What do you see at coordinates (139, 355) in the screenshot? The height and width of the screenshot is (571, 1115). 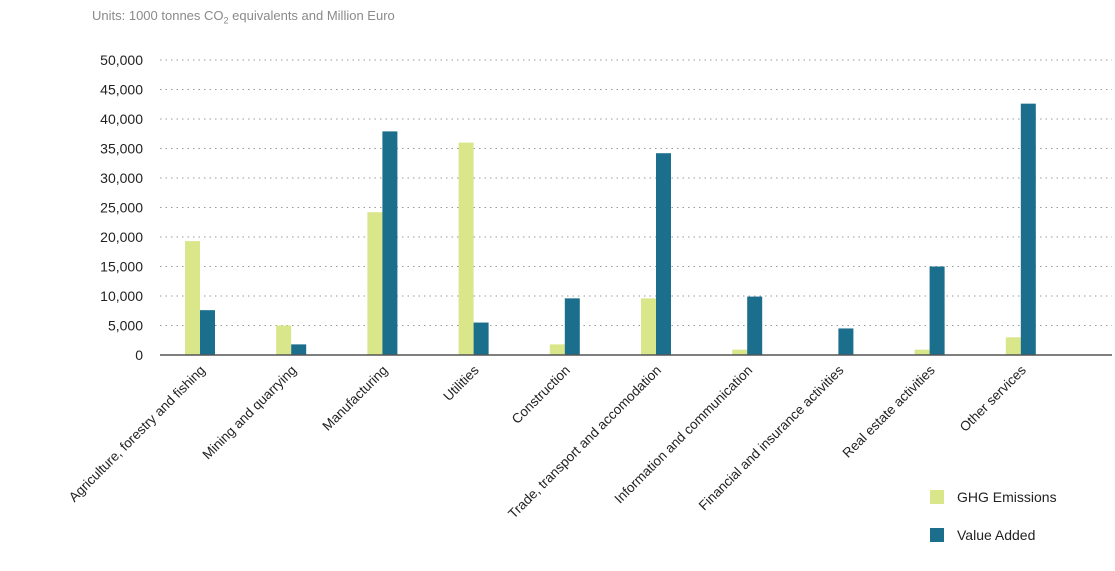 I see `y-tick-label: 0` at bounding box center [139, 355].